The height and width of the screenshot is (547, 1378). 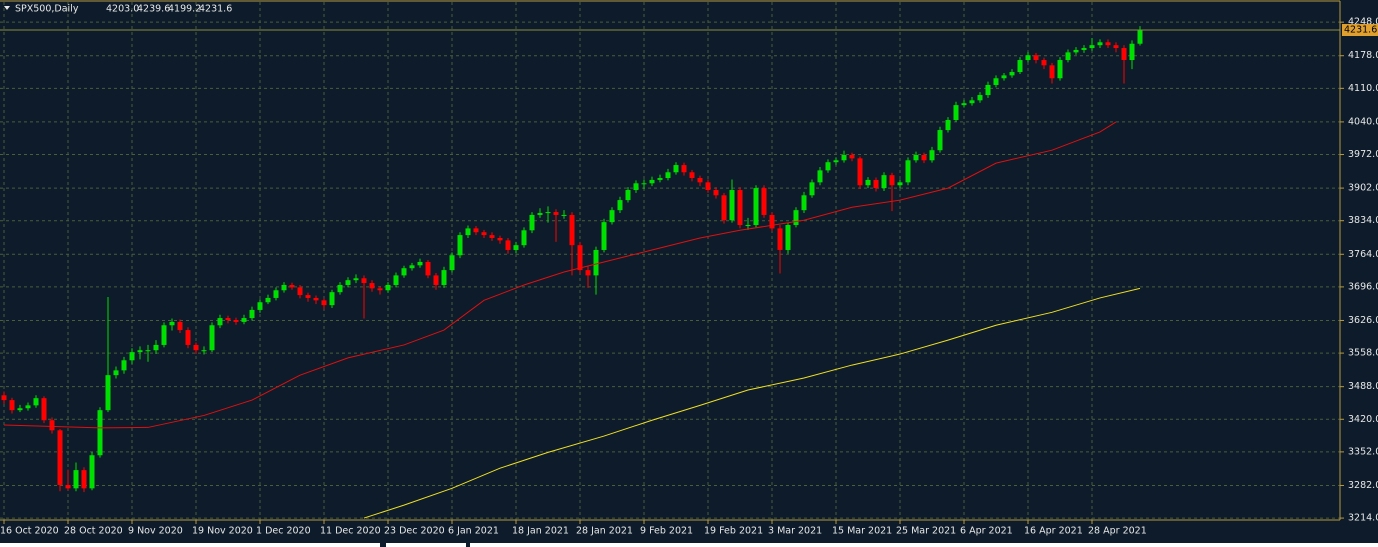 I want to click on x-tick-label: 19 Nov 2020, so click(x=222, y=531).